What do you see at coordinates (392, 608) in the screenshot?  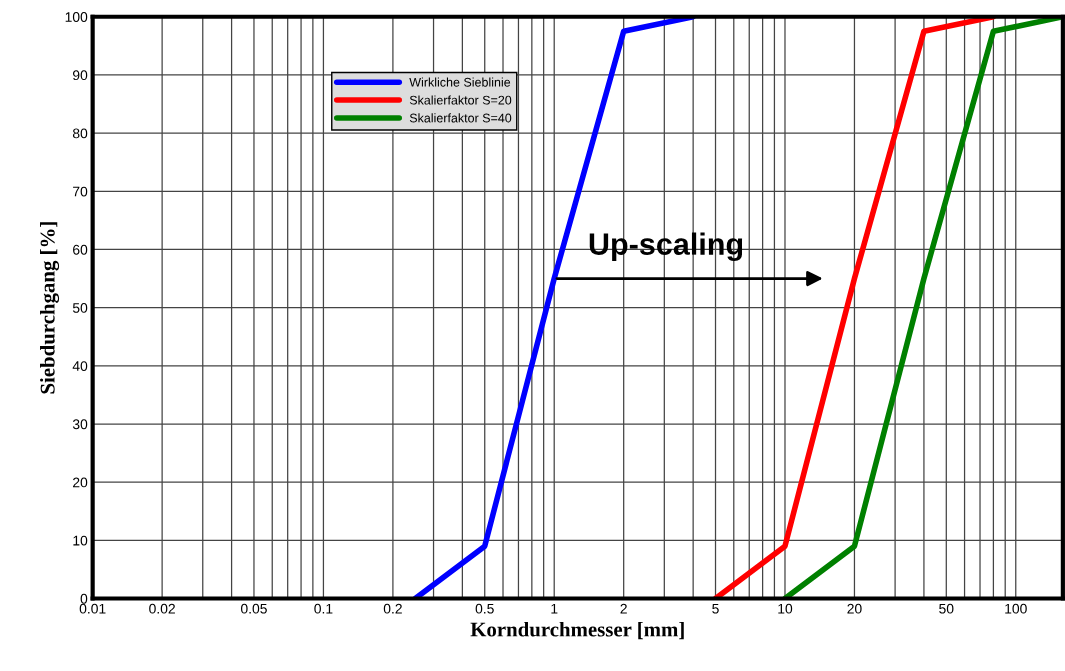 I see `x-tick-label: 0.2` at bounding box center [392, 608].